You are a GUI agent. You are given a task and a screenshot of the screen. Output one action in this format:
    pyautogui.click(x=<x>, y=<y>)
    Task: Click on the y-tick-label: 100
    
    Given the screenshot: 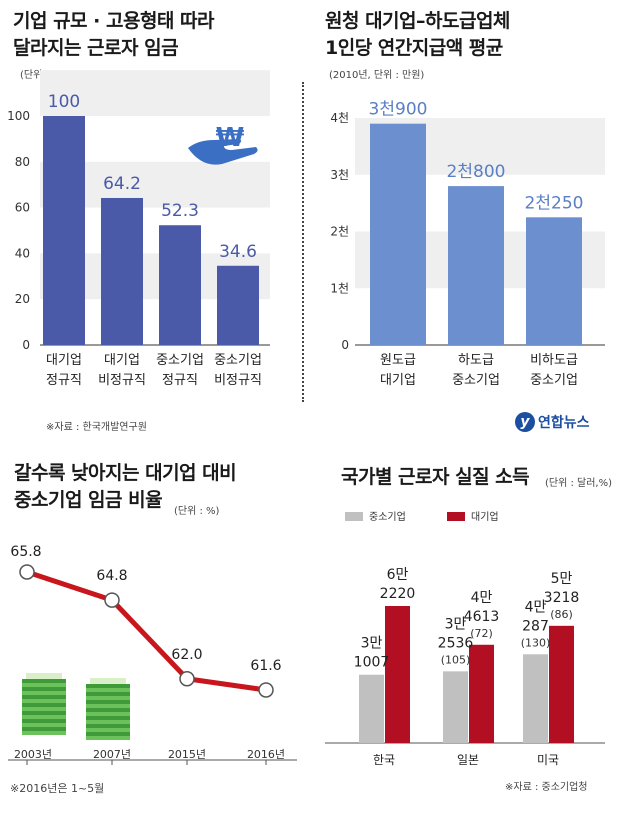 What is the action you would take?
    pyautogui.click(x=18, y=116)
    